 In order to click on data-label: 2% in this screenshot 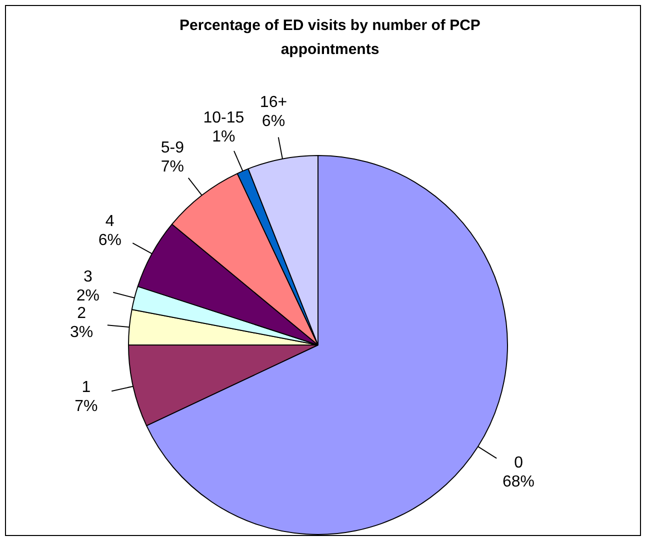, I will do `click(88, 295)`.